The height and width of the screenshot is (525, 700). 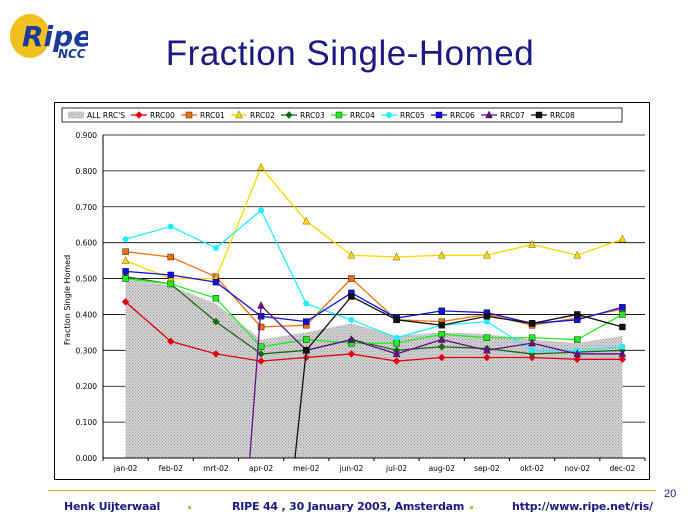 I want to click on logo-main-text: Ripe, so click(x=55, y=36).